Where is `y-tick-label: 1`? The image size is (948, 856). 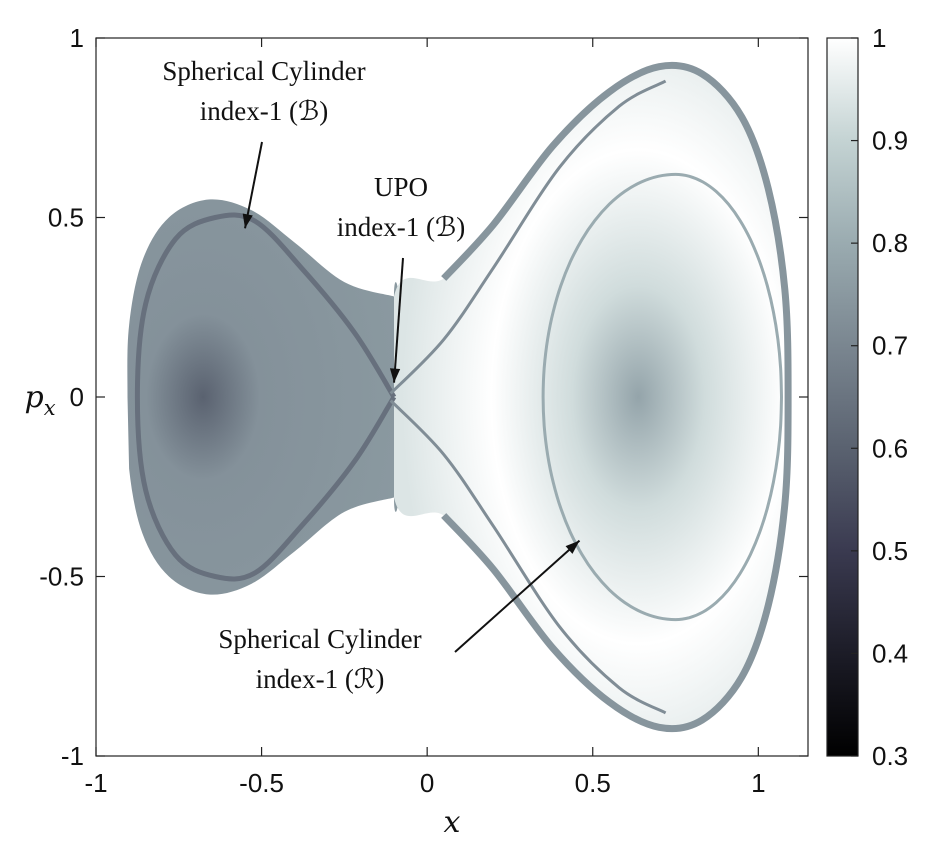
y-tick-label: 1 is located at coordinates (77, 38).